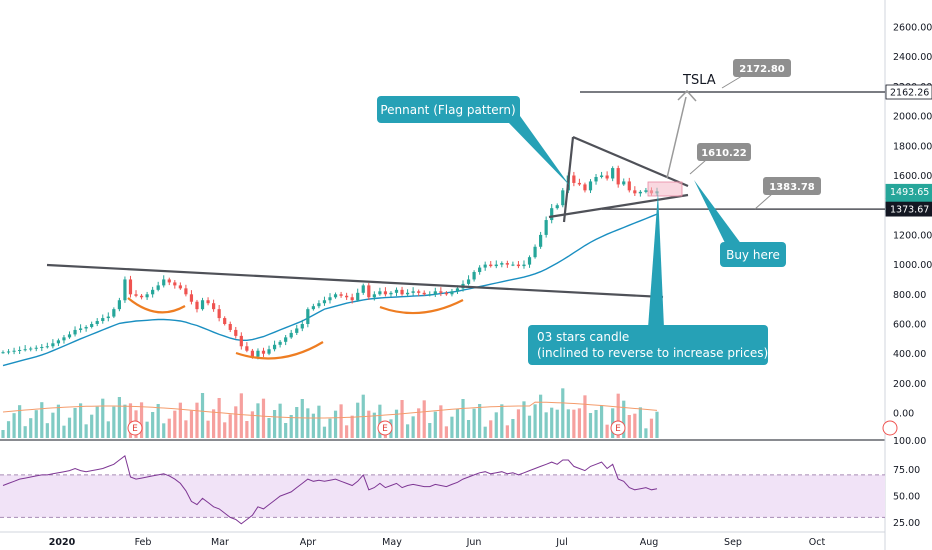 This screenshot has height=550, width=932. Describe the element at coordinates (912, 265) in the screenshot. I see `price-tick-label: 1000.00` at that location.